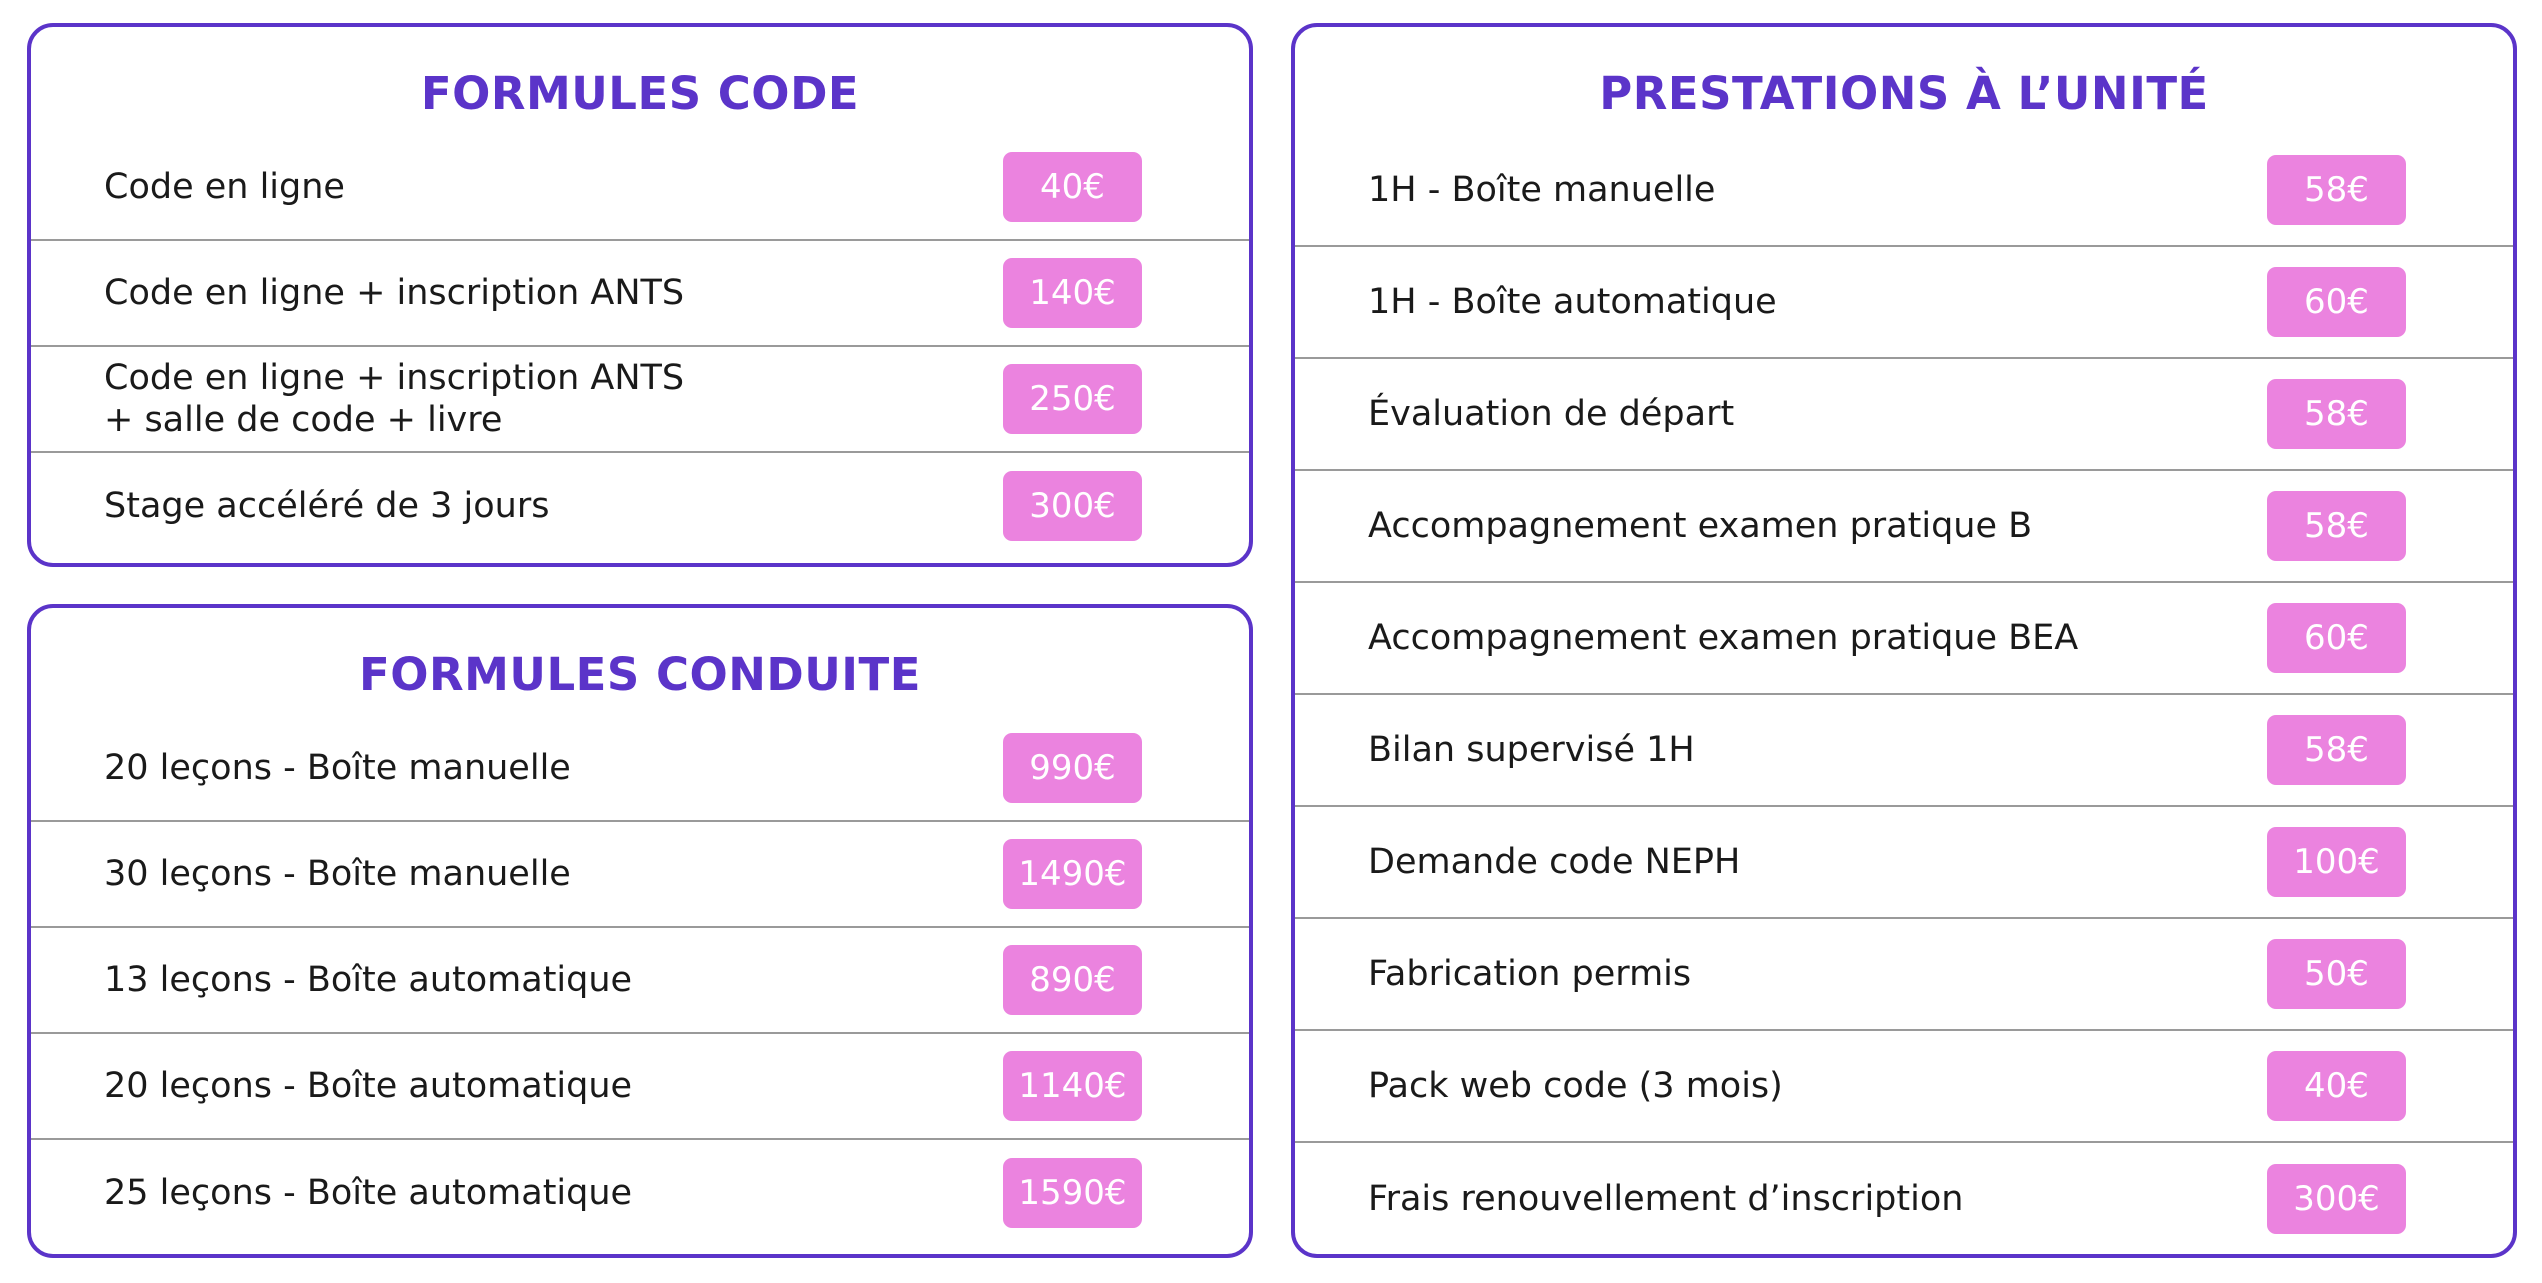 The image size is (2542, 1283). Describe the element at coordinates (2336, 862) in the screenshot. I see `price-badge: 100€` at that location.